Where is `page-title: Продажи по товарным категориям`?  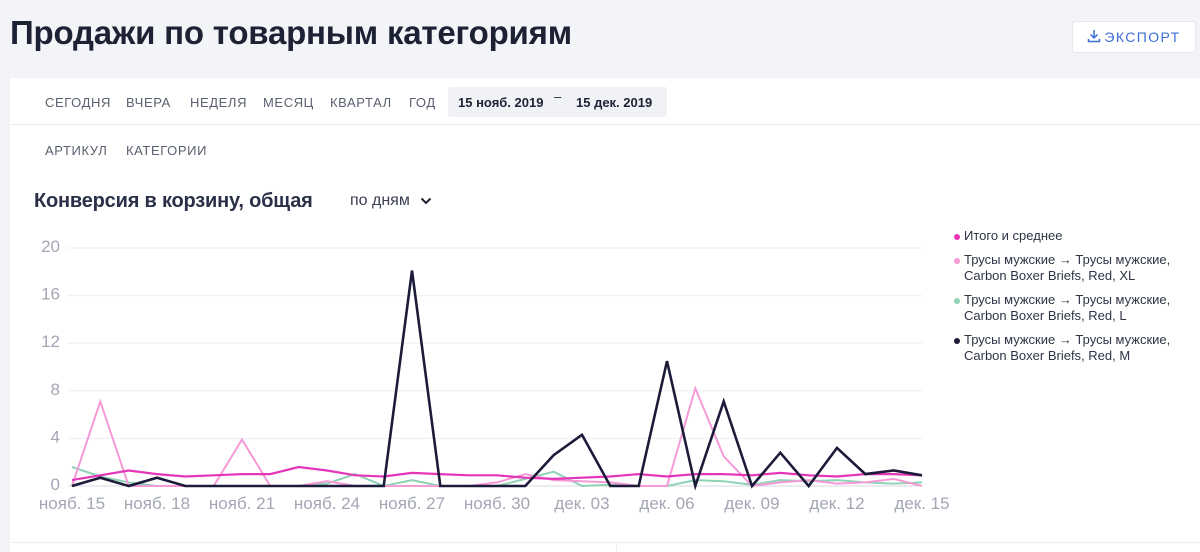 page-title: Продажи по товарным категориям is located at coordinates (291, 32).